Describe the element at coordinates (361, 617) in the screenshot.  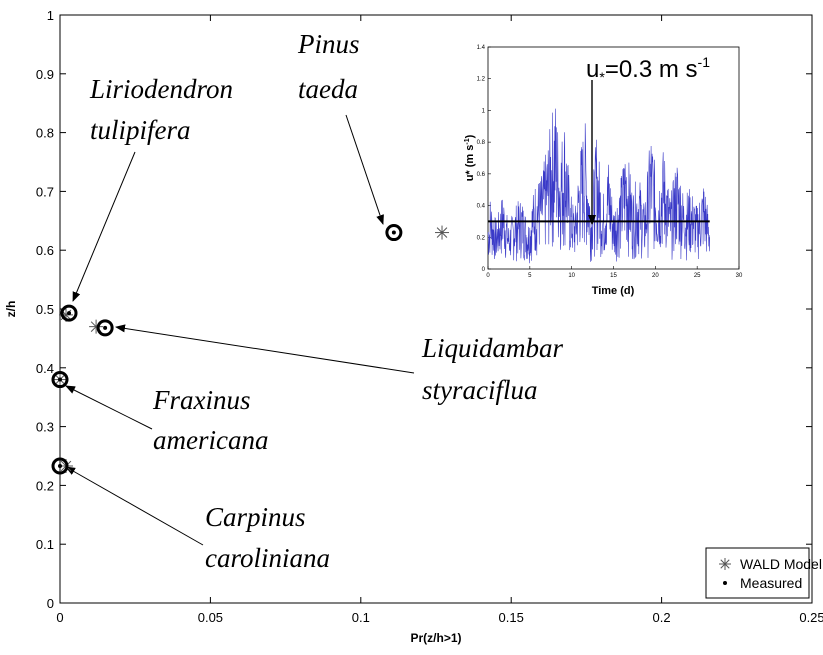
I see `x-tick-label: 0.1` at that location.